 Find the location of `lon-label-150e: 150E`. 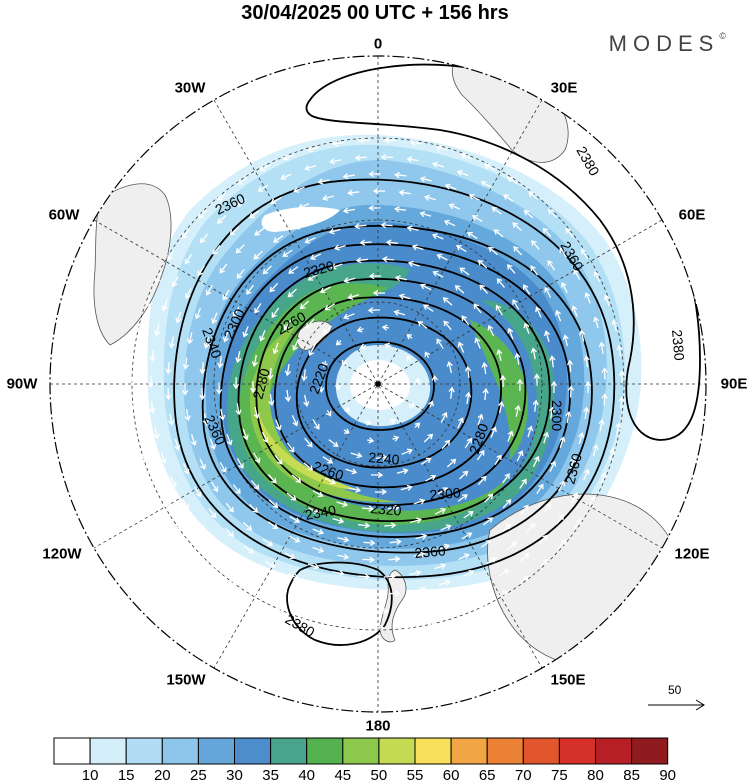

lon-label-150e: 150E is located at coordinates (568, 680).